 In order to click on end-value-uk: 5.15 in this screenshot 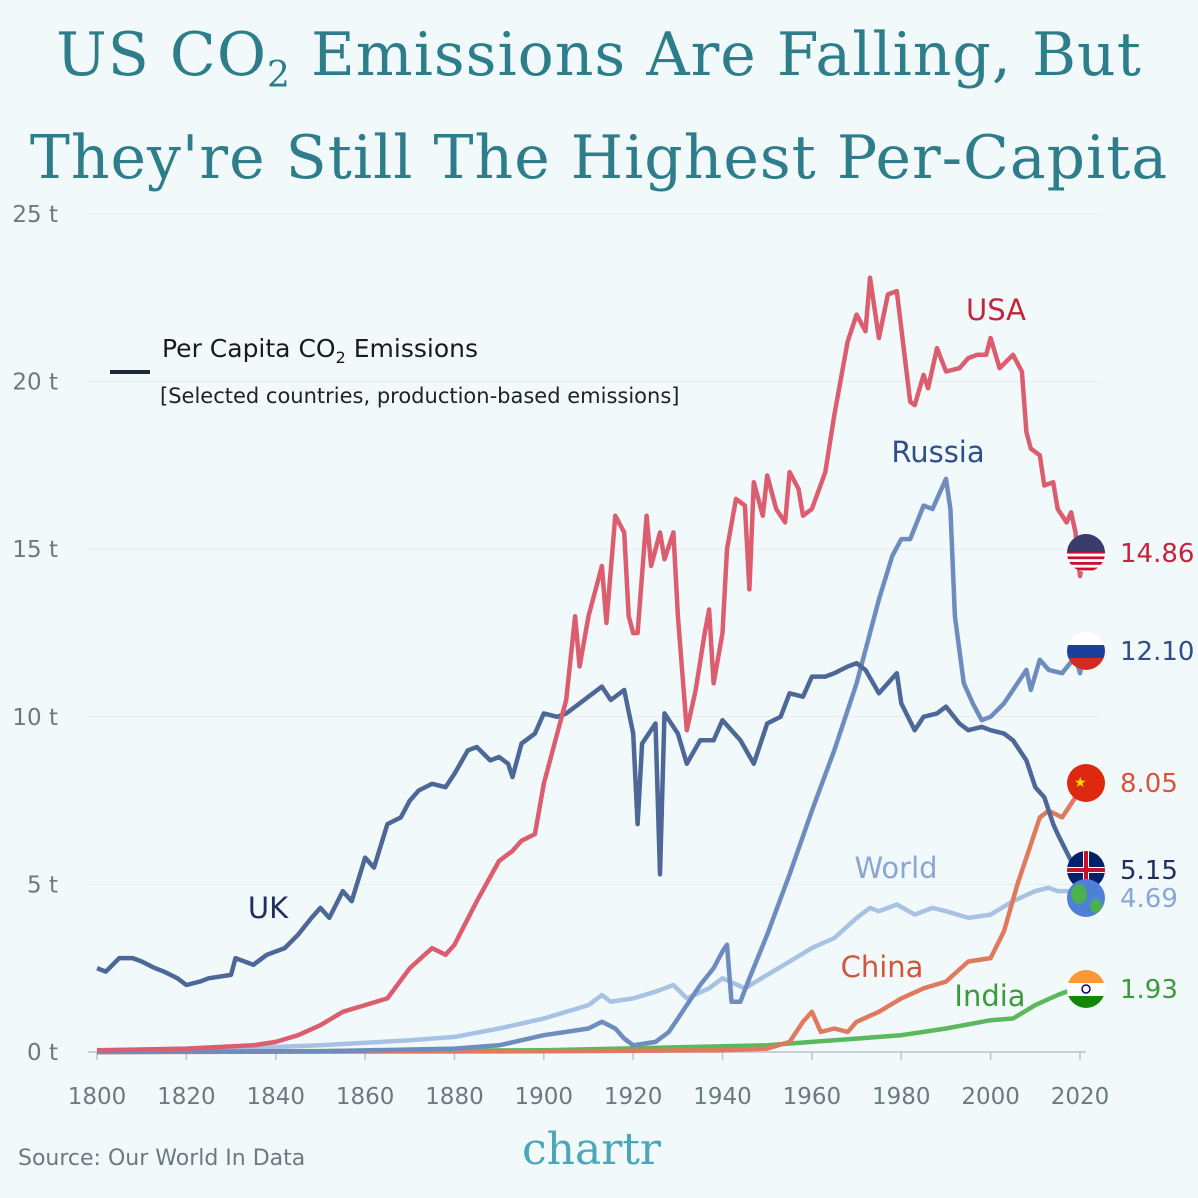, I will do `click(1149, 871)`.